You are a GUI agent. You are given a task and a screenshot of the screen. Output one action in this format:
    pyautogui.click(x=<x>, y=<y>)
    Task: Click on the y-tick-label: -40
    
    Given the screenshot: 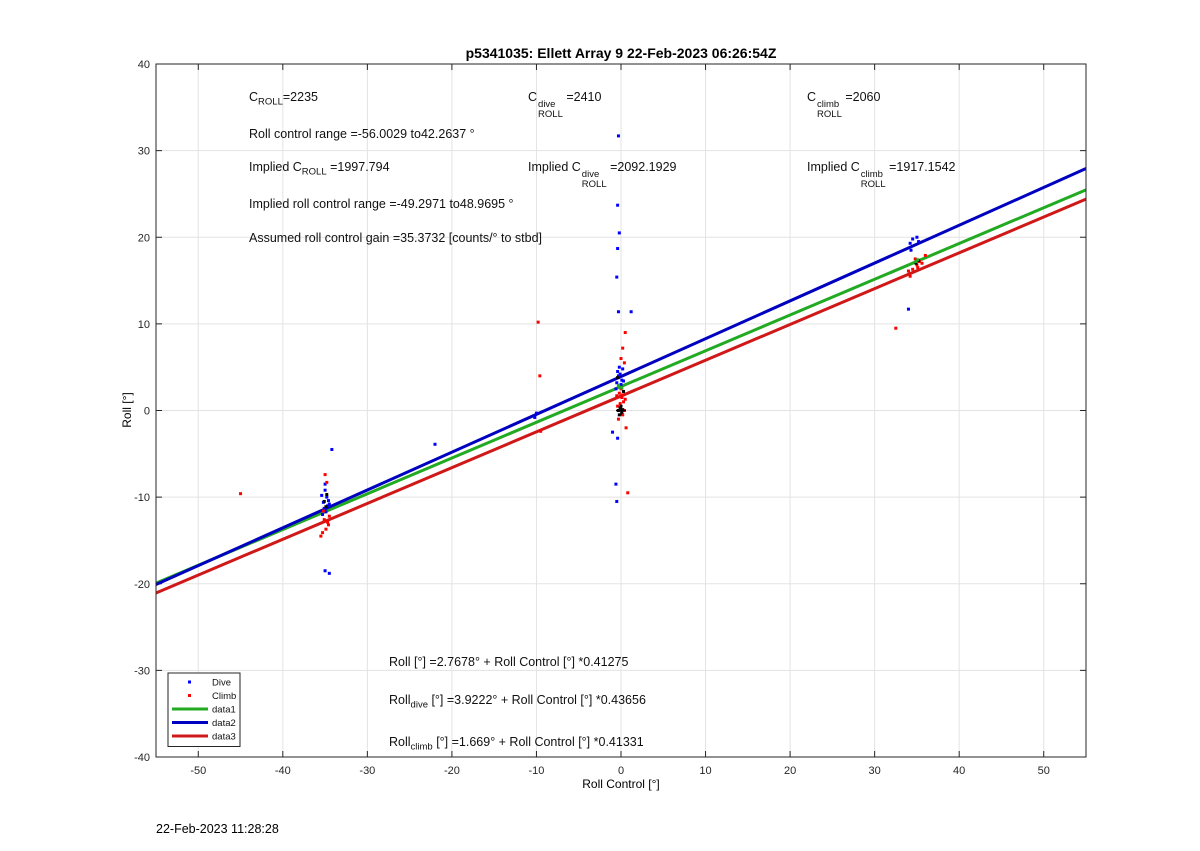 What is the action you would take?
    pyautogui.click(x=142, y=758)
    